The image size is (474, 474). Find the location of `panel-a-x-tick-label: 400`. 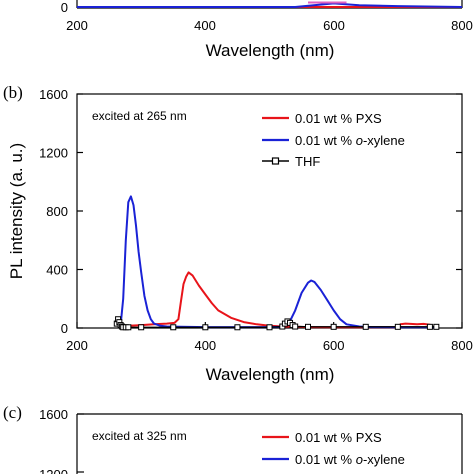

panel-a-x-tick-label: 400 is located at coordinates (205, 25).